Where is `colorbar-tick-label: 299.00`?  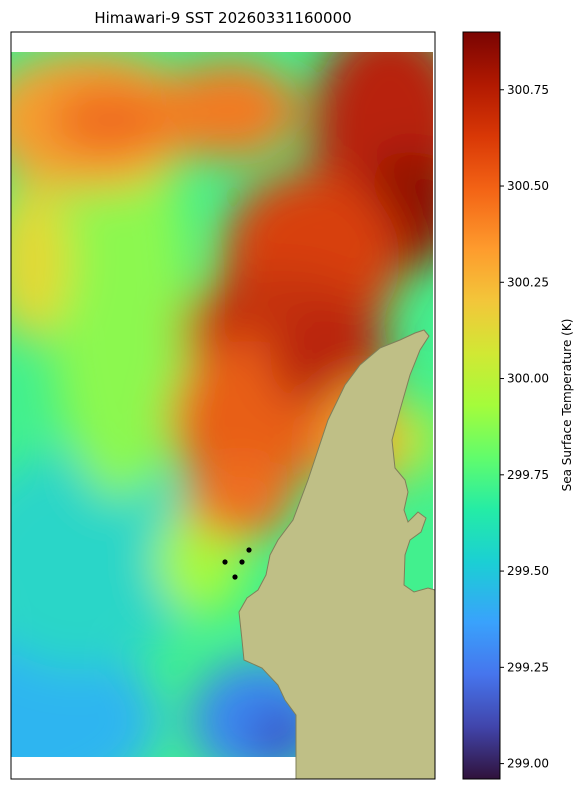 colorbar-tick-label: 299.00 is located at coordinates (528, 764).